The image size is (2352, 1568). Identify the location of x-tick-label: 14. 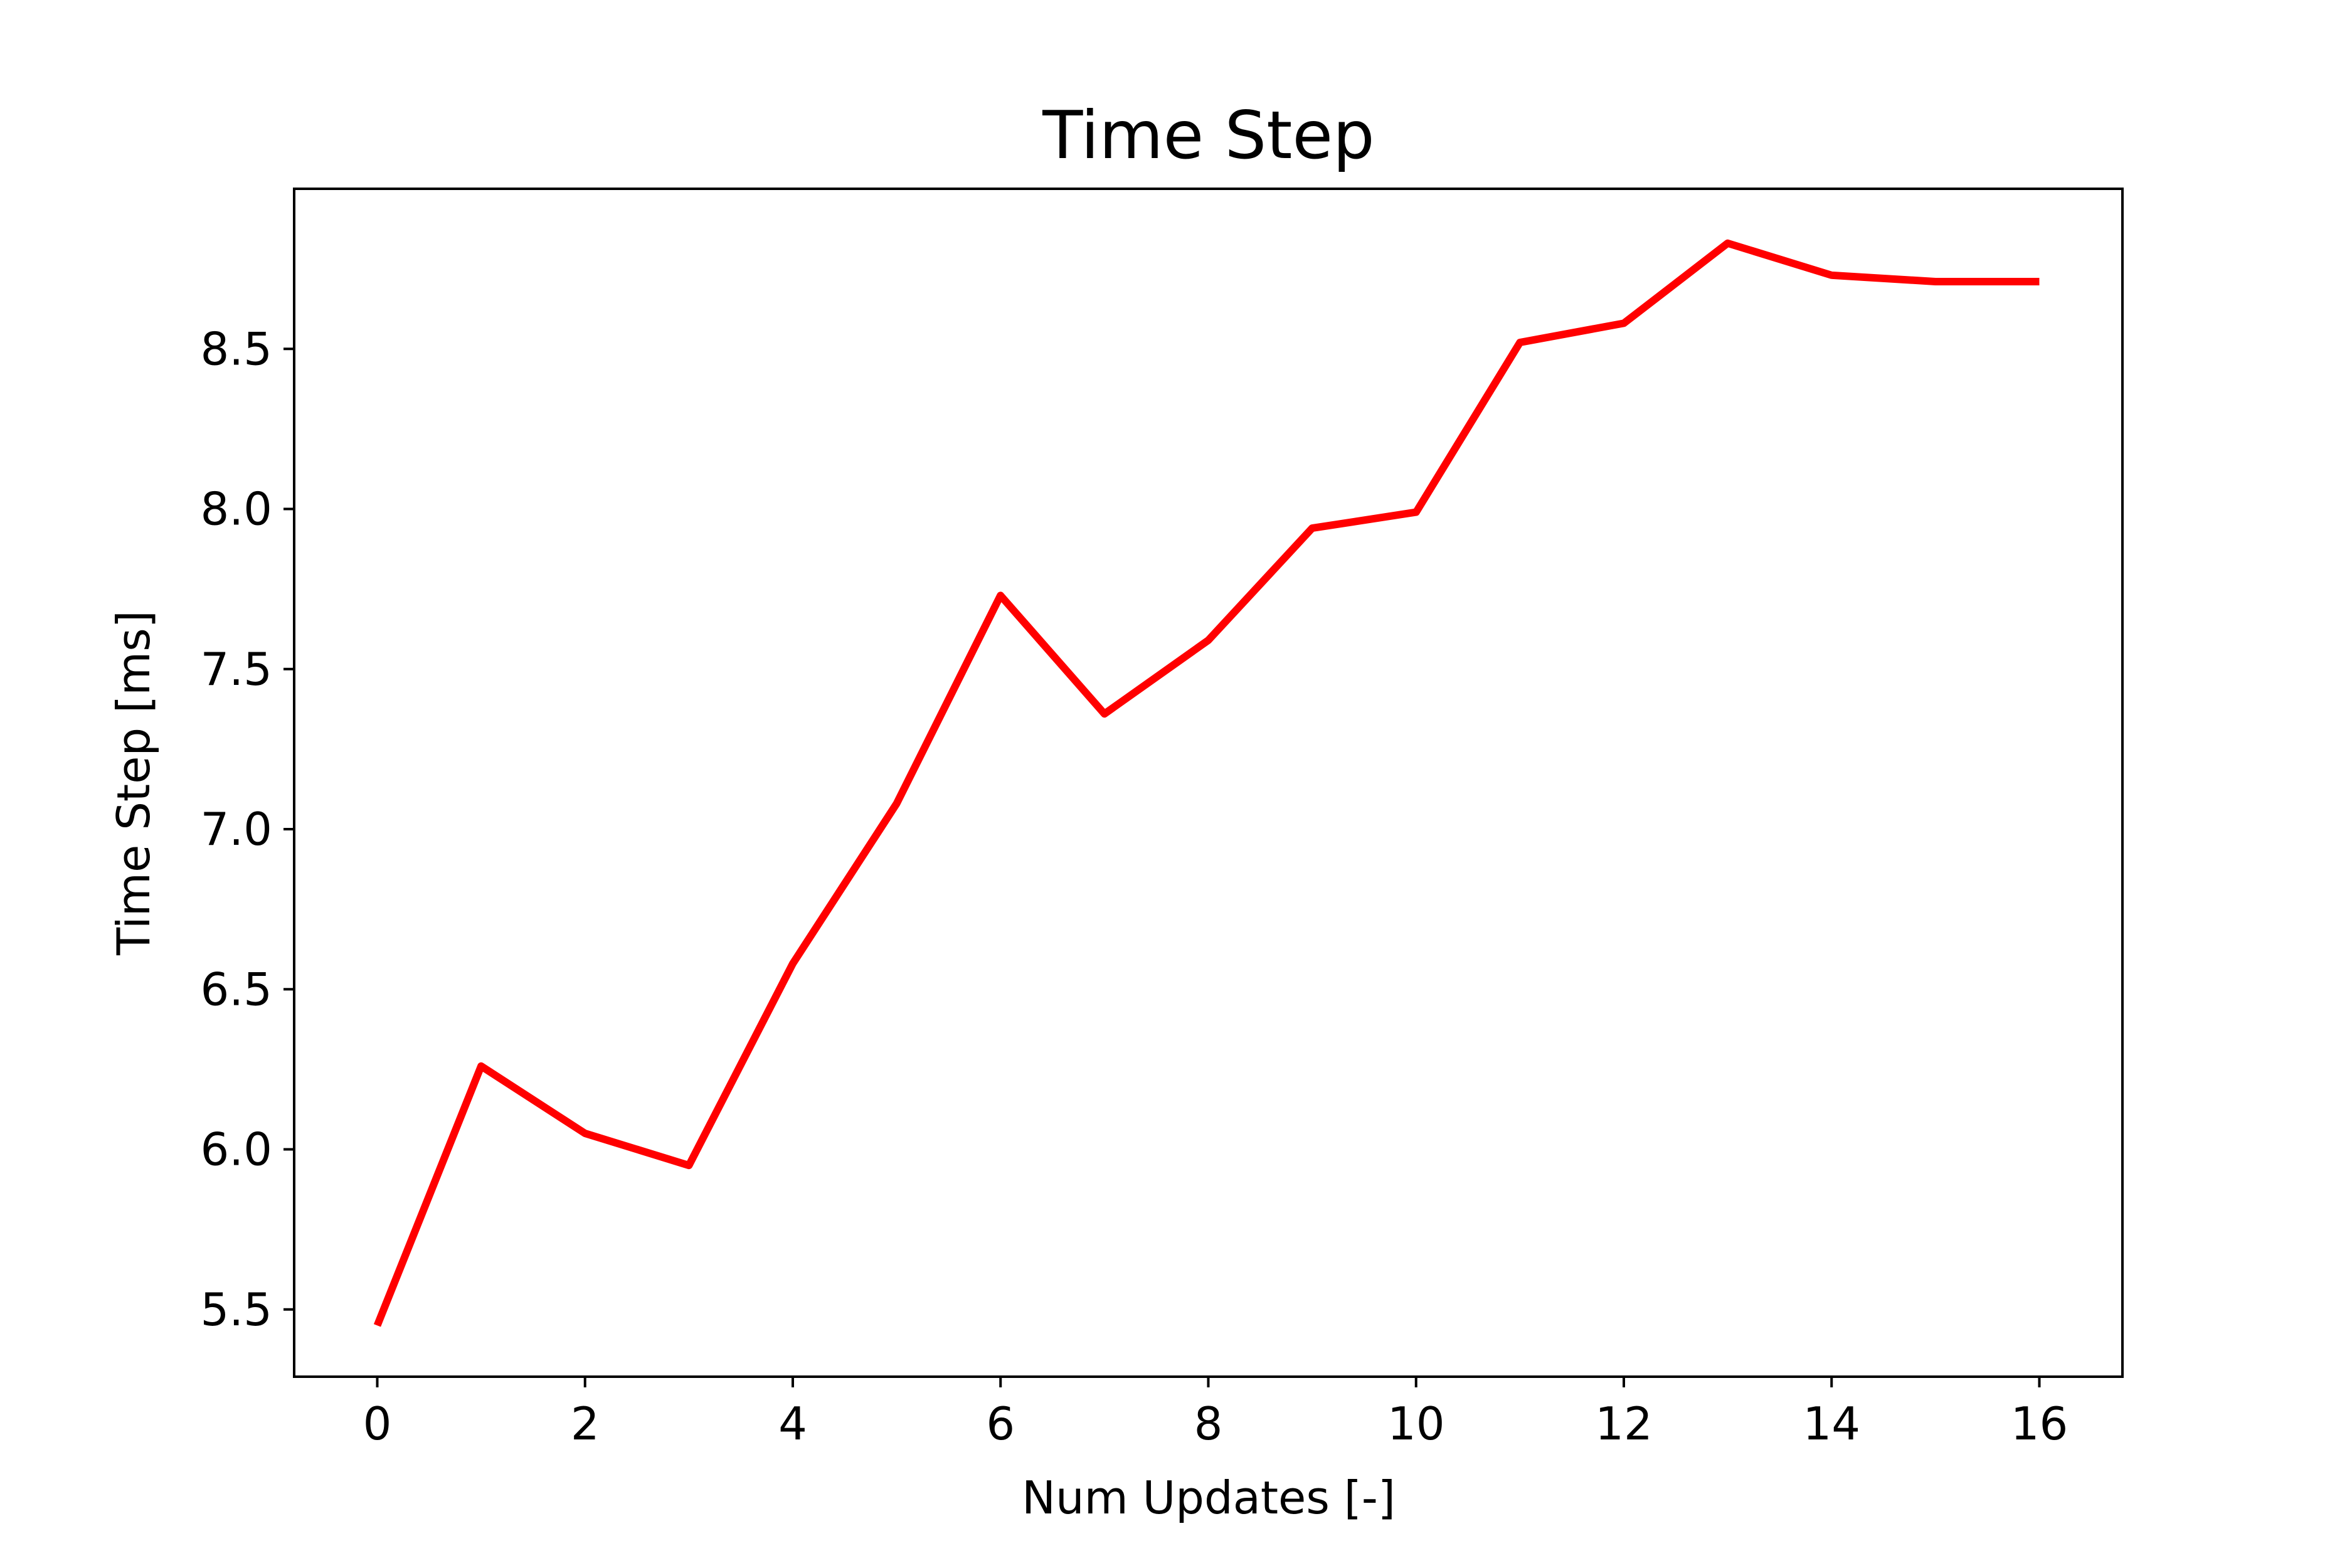
(1831, 1423).